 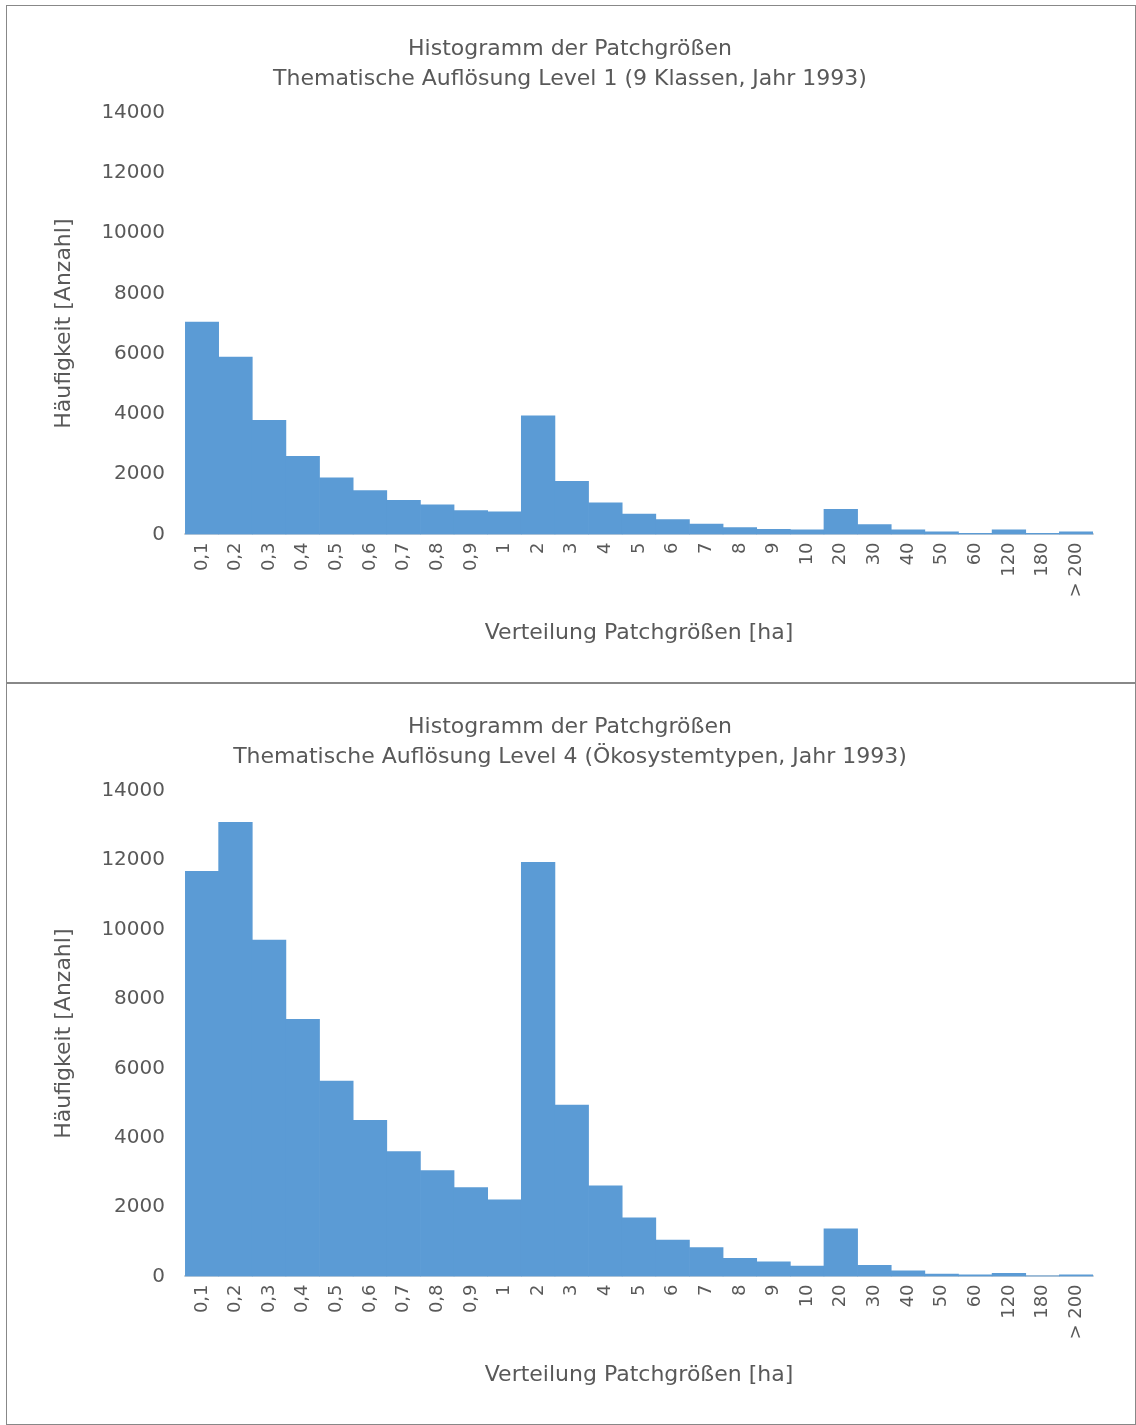 What do you see at coordinates (569, 756) in the screenshot?
I see `chart-subtitle: Thematische Auflösung Level 4 (Ökosystemtypen, Jahr 1993)` at bounding box center [569, 756].